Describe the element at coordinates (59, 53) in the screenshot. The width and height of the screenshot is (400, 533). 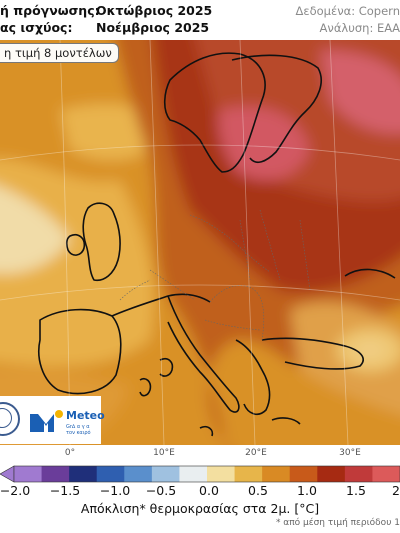
I see `model-ensemble-badge: η τιμή 8 μοντέλων` at that location.